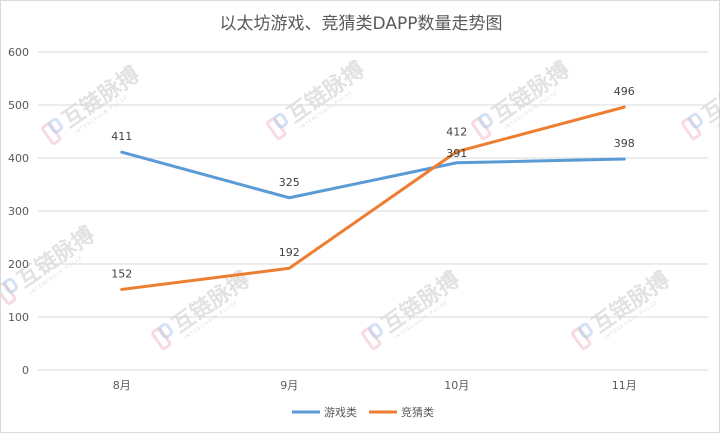 The height and width of the screenshot is (434, 720). I want to click on x-tick-label: 8月, so click(122, 385).